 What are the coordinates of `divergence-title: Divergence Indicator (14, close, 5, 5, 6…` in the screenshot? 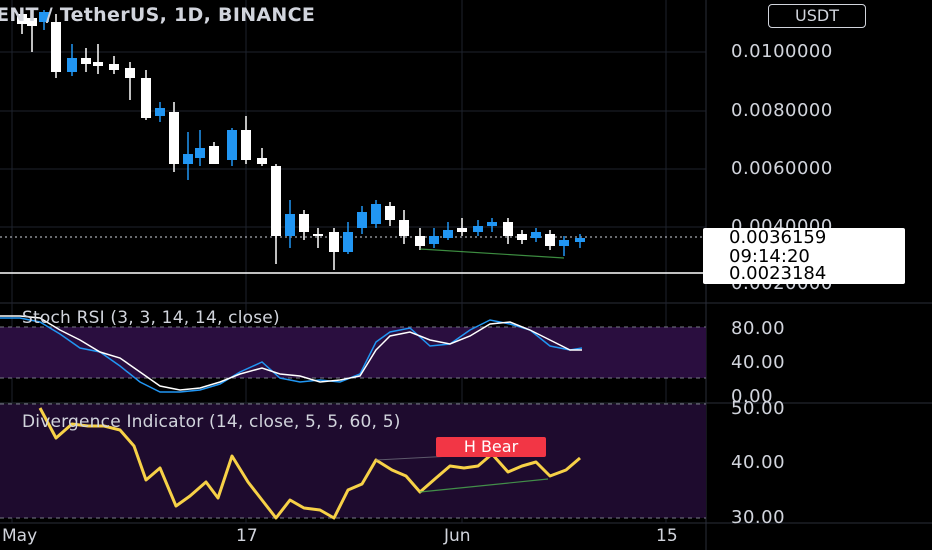 It's located at (211, 422).